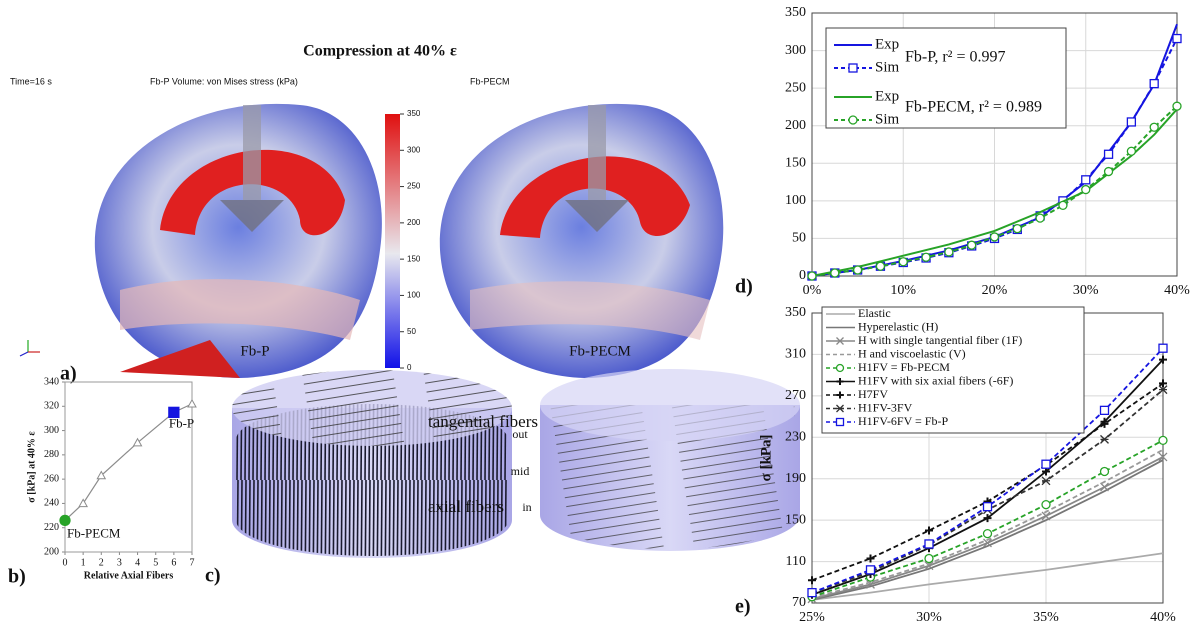 The image size is (1198, 623). What do you see at coordinates (799, 602) in the screenshot?
I see `y-tick-label: 70` at bounding box center [799, 602].